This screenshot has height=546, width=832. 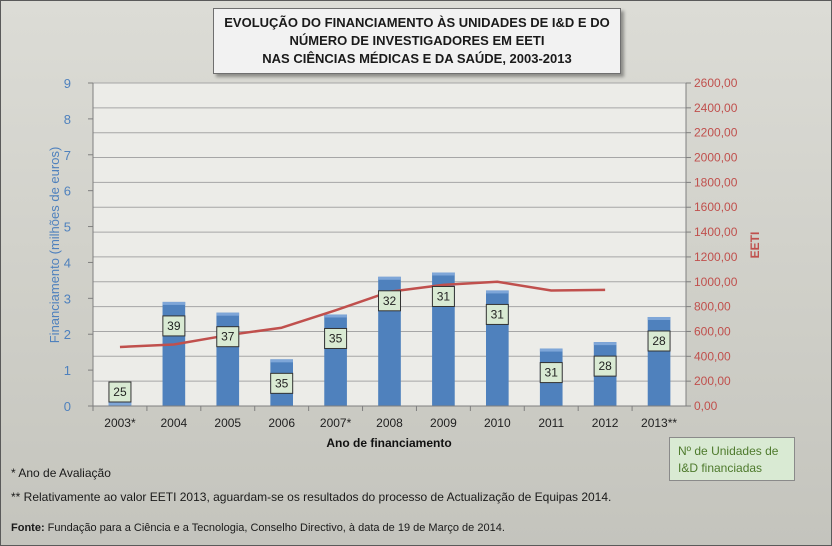 What do you see at coordinates (716, 232) in the screenshot?
I see `y2-tick-label: 1400,00` at bounding box center [716, 232].